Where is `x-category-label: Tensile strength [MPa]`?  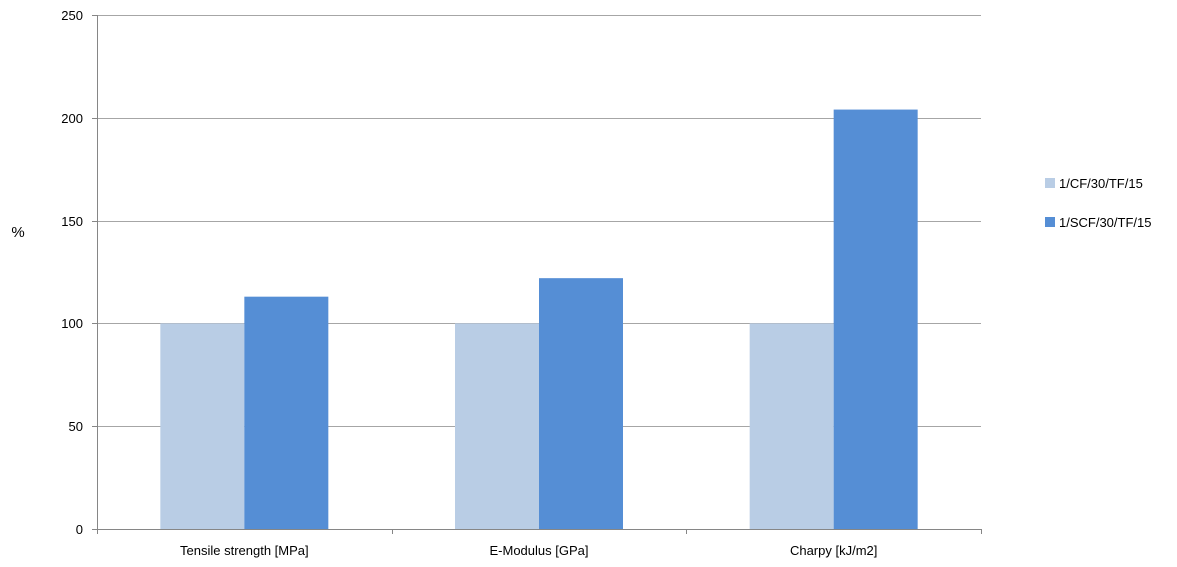 x-category-label: Tensile strength [MPa] is located at coordinates (244, 550).